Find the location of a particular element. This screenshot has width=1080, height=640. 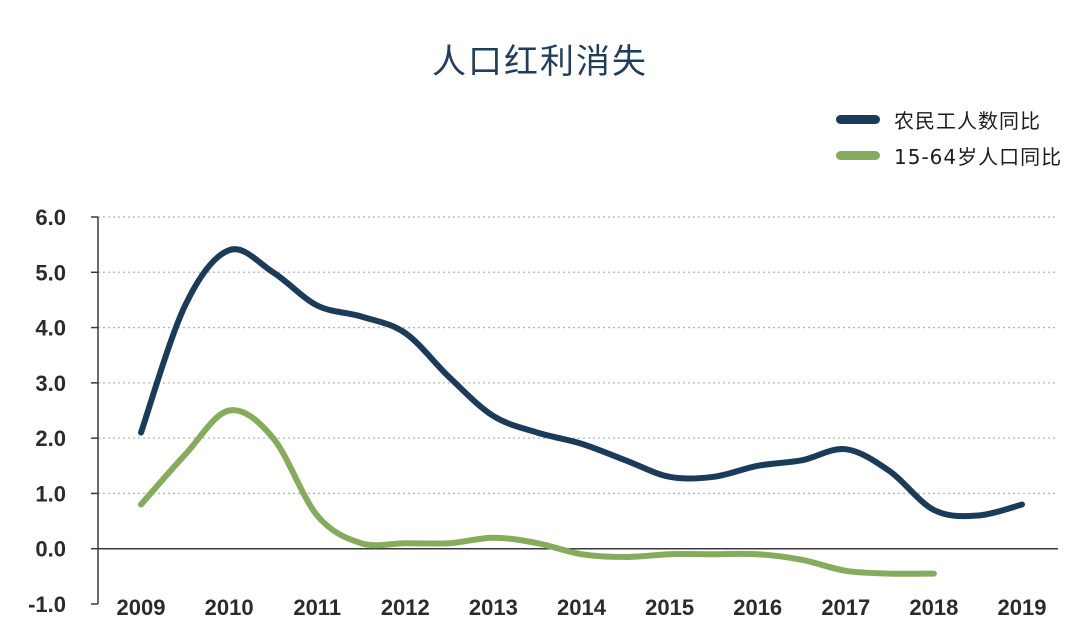

x-tick-label: 2009 is located at coordinates (141, 607).